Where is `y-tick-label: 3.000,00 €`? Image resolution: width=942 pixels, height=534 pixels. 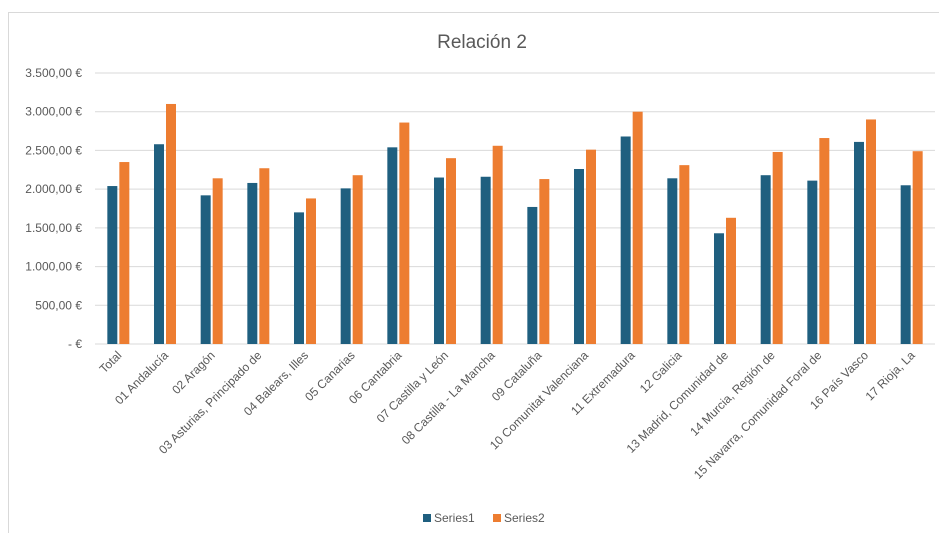 y-tick-label: 3.000,00 € is located at coordinates (53, 112).